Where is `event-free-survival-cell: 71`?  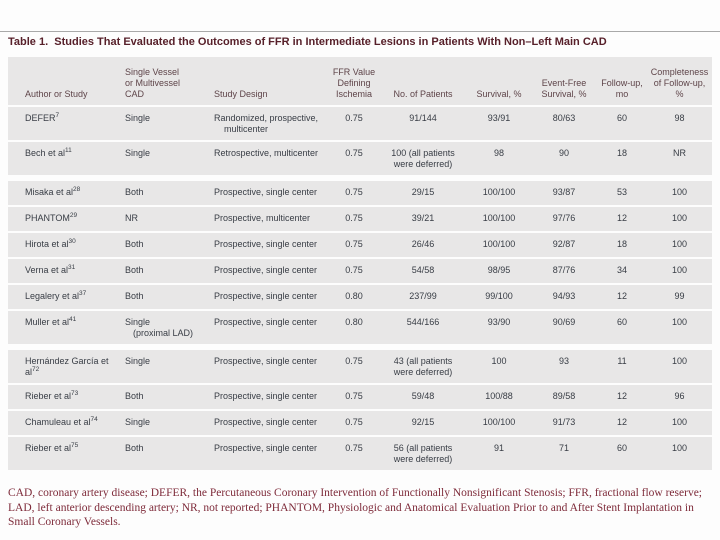
event-free-survival-cell: 71 is located at coordinates (563, 448).